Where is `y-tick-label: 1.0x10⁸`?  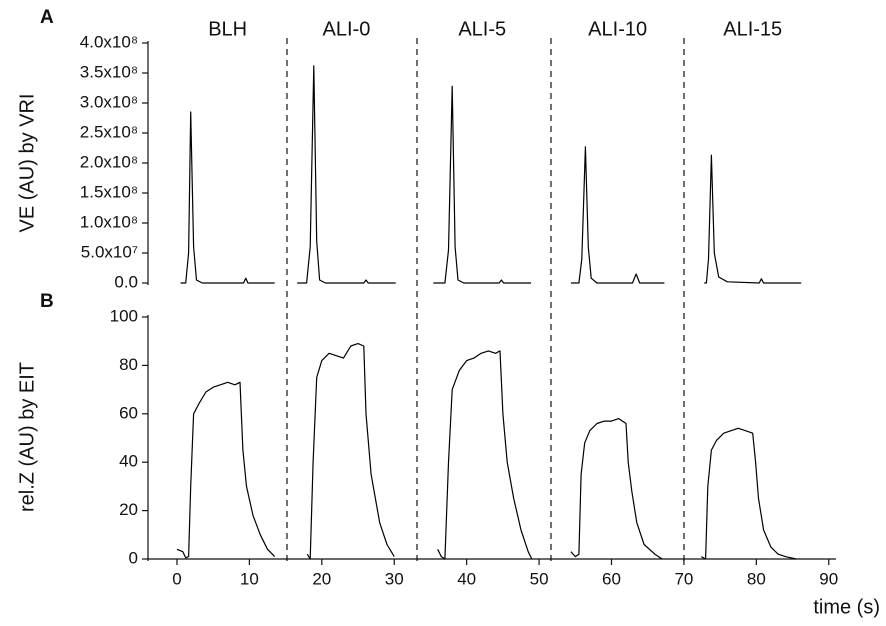 y-tick-label: 1.0x10⁸ is located at coordinates (109, 221).